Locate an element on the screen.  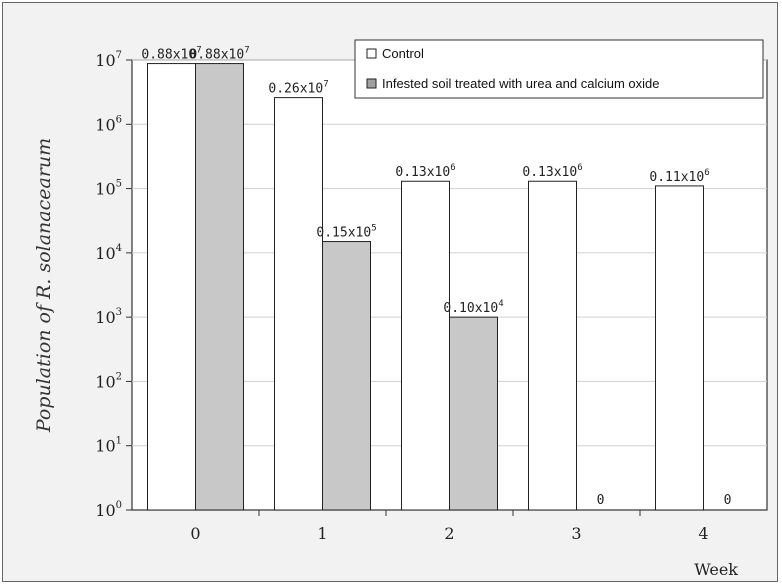
y-tick-label: 10⁶ is located at coordinates (108, 124).